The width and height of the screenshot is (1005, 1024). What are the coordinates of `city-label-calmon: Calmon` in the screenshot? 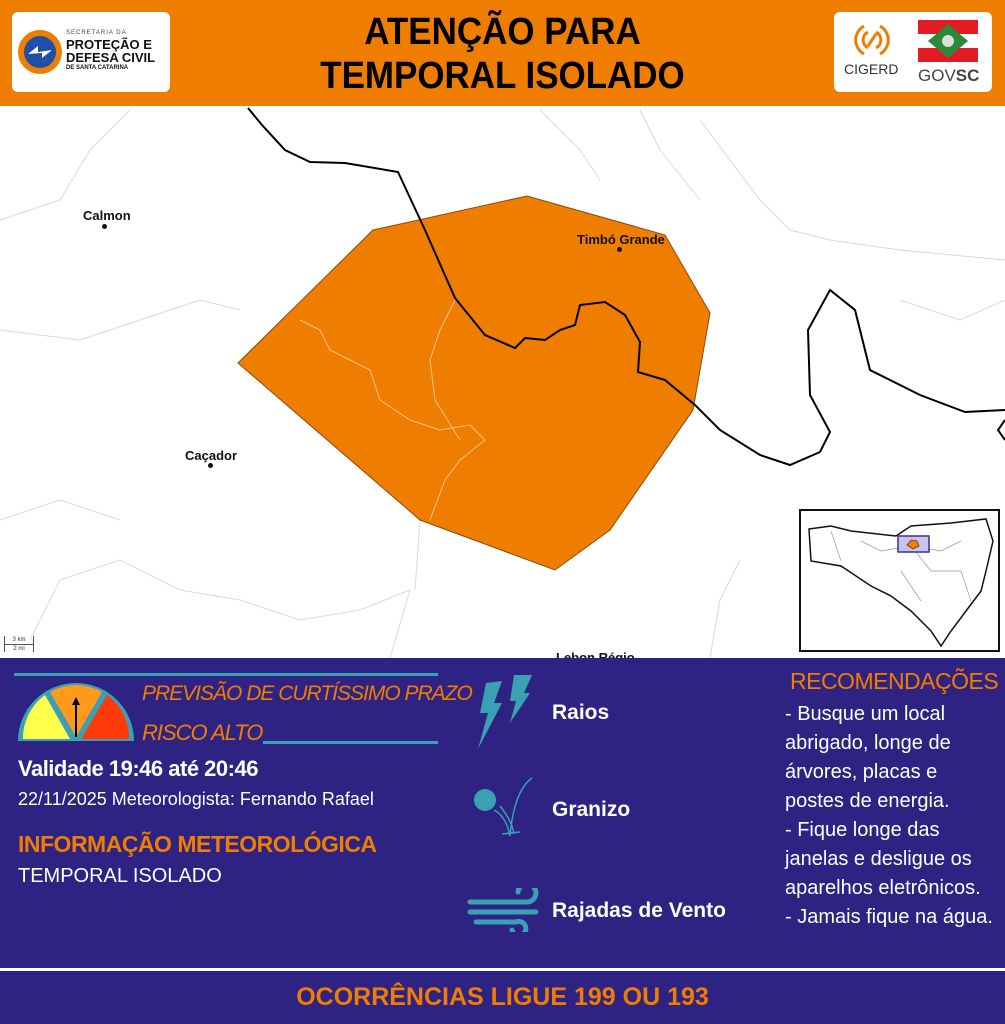 It's located at (107, 215).